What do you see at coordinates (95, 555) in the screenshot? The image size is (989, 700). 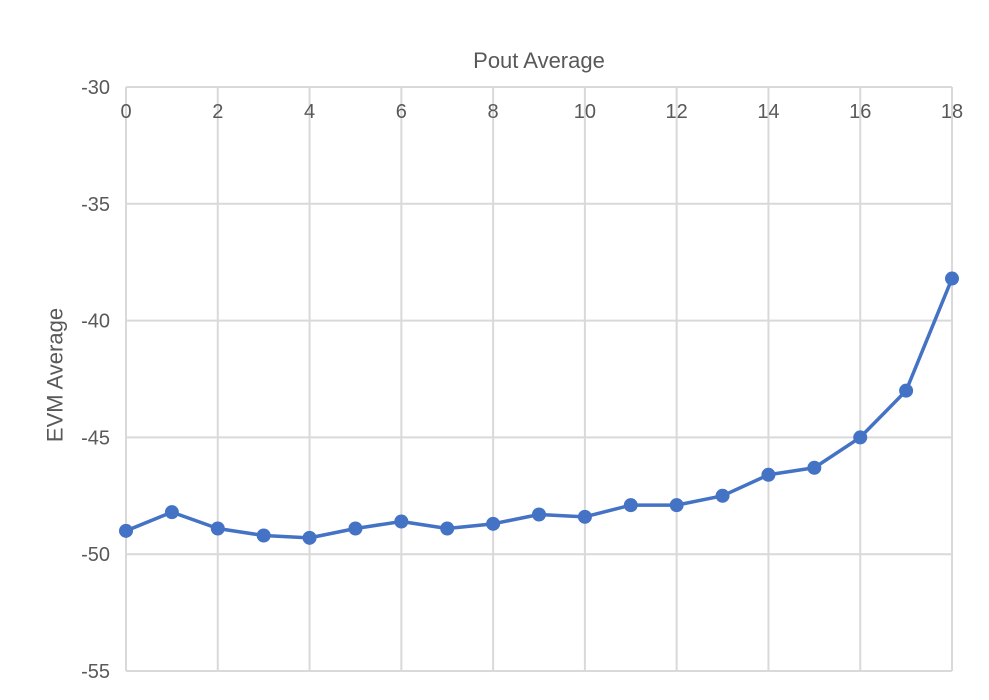 I see `y-tick-label: -50` at bounding box center [95, 555].